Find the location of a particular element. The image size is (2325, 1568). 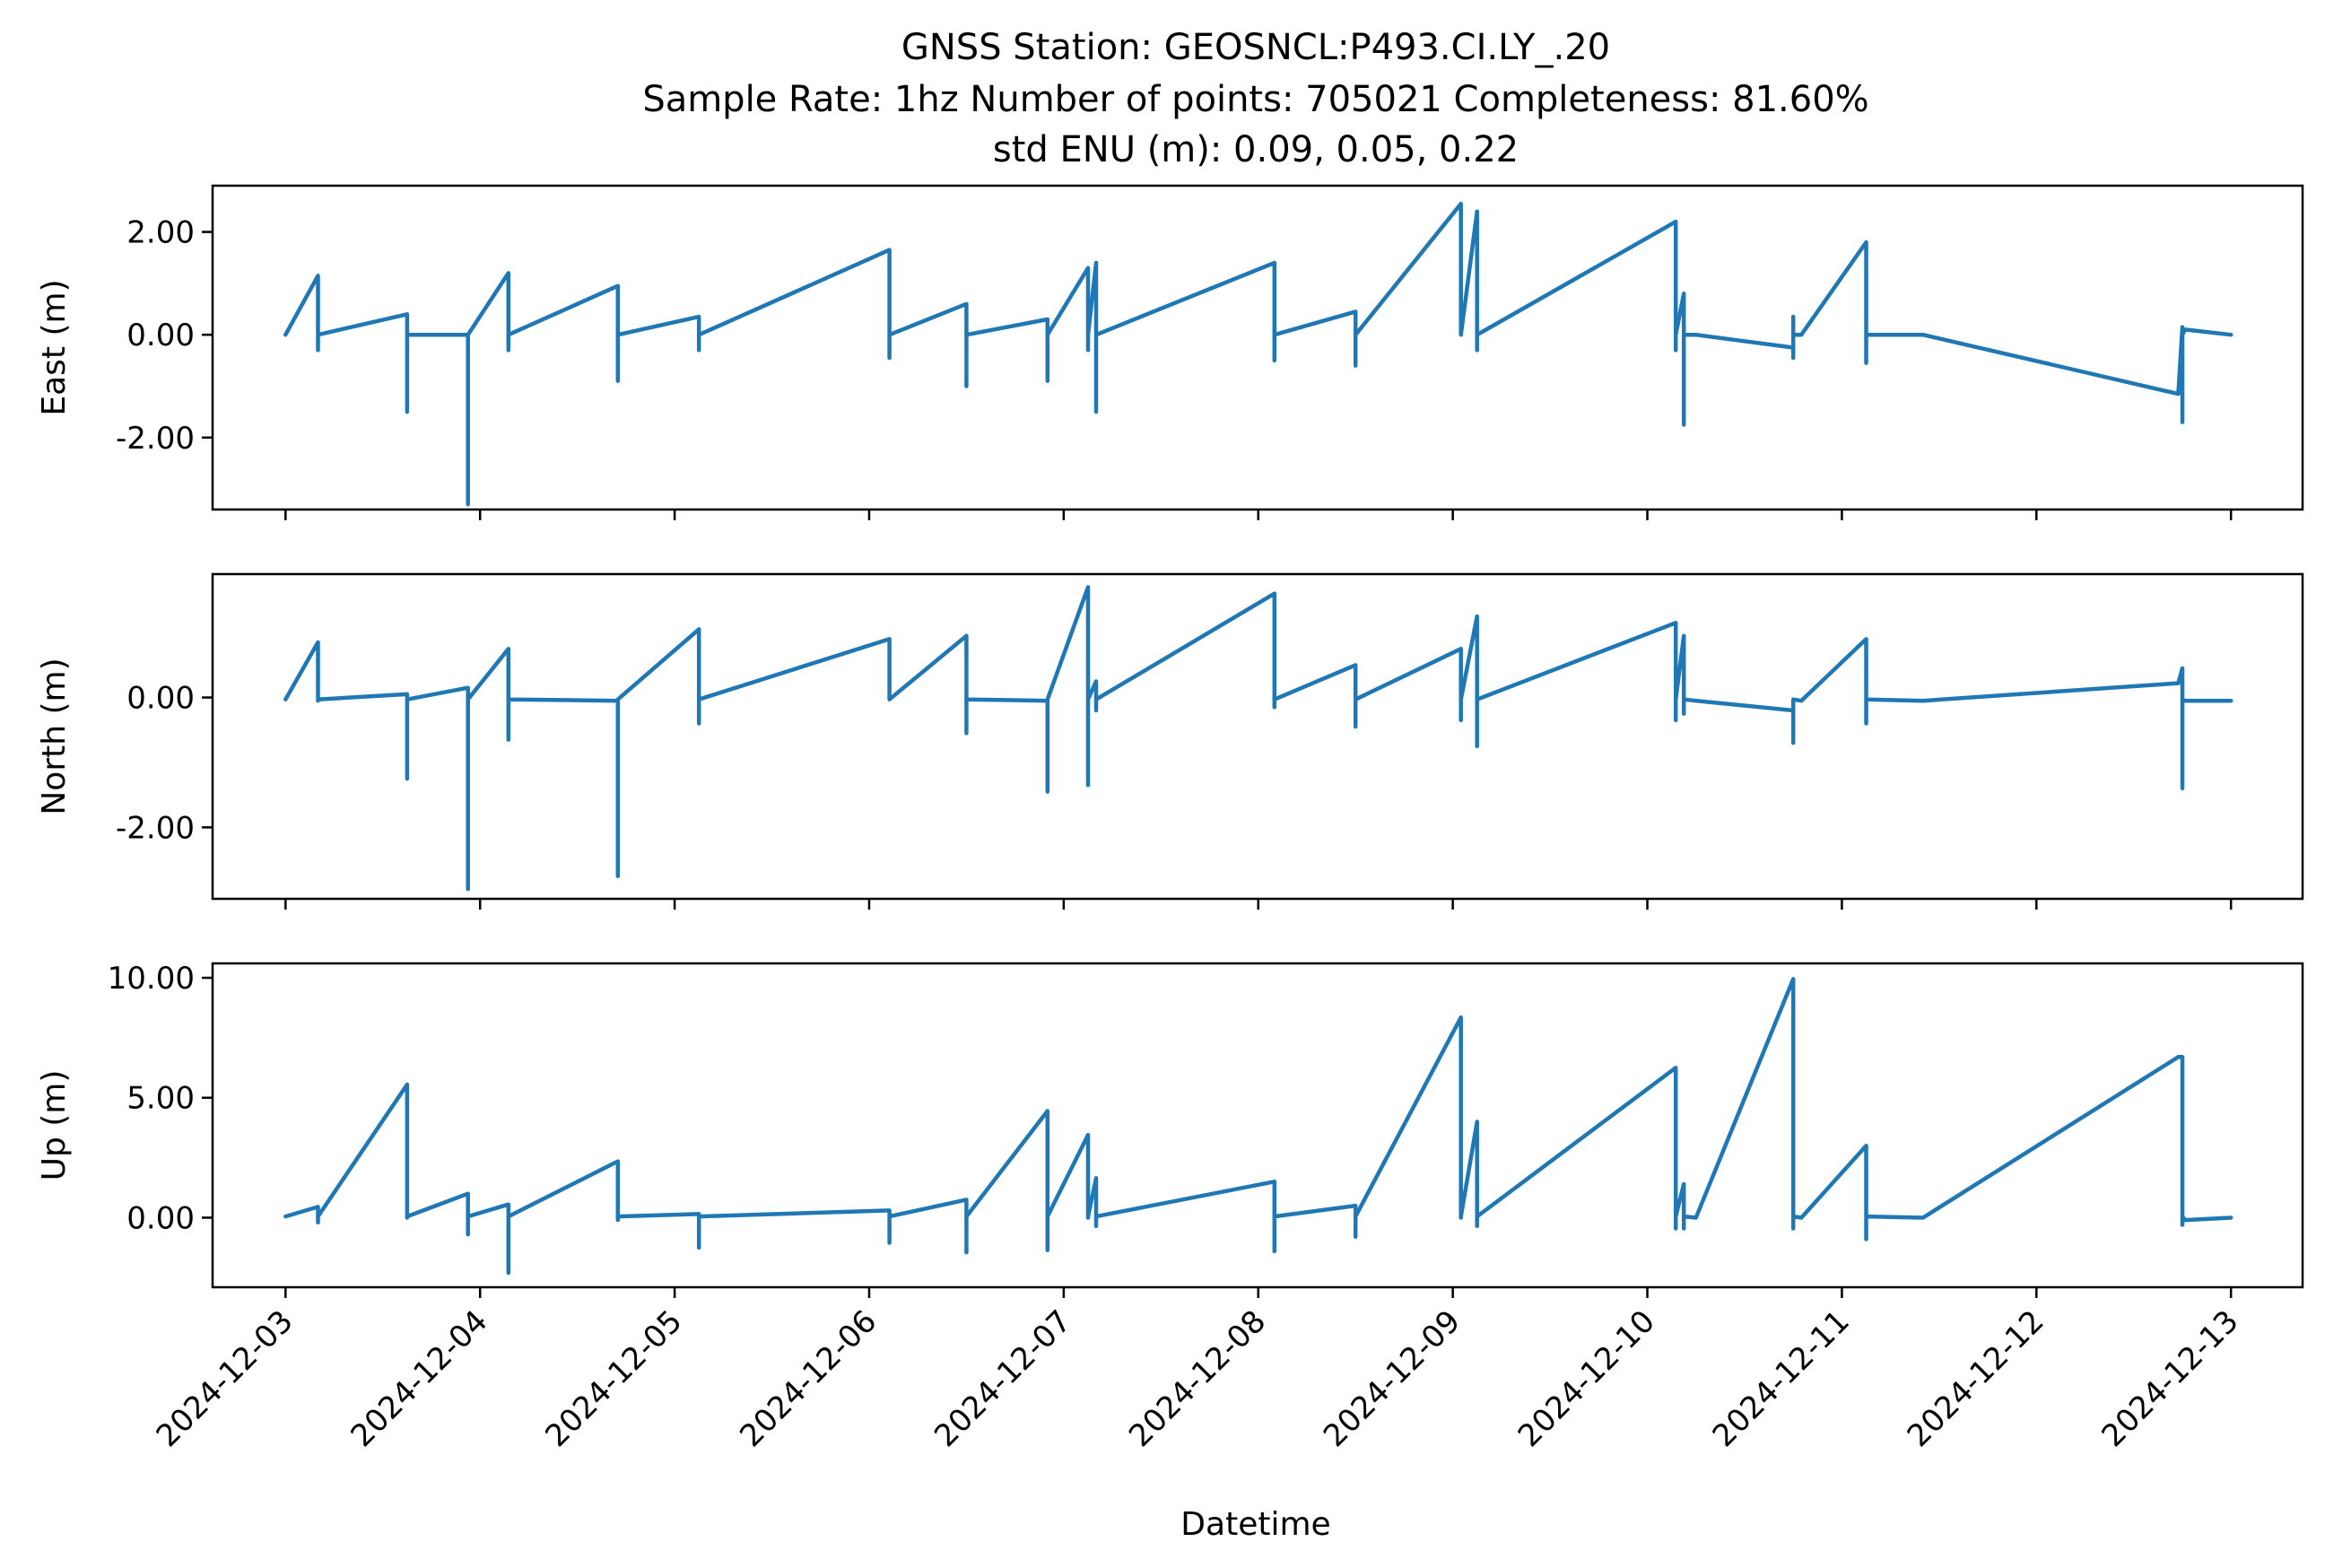

up-y-tick-label: 5.00 is located at coordinates (160, 1099).